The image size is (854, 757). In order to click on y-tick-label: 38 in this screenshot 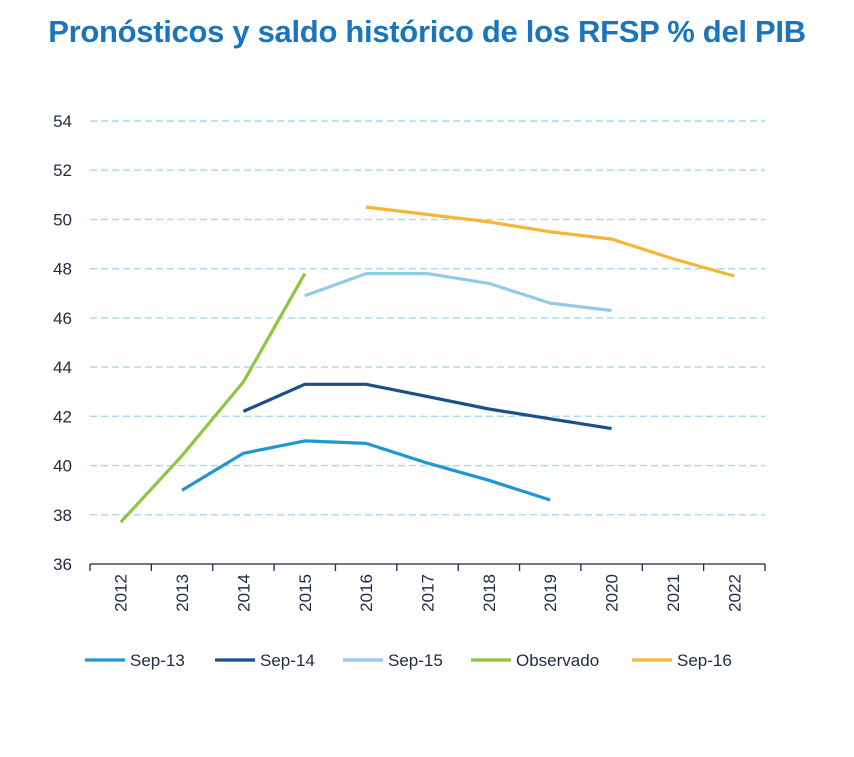, I will do `click(62, 515)`.